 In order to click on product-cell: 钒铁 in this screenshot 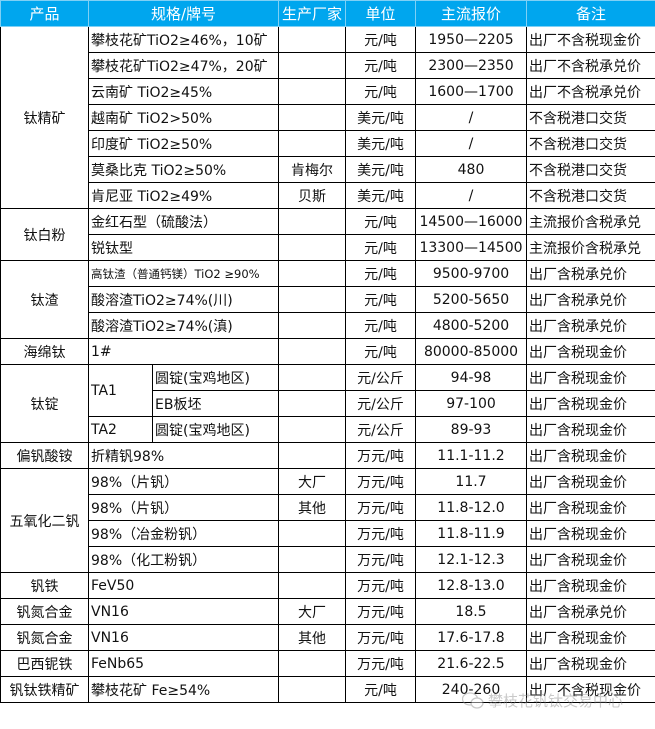, I will do `click(44, 585)`.